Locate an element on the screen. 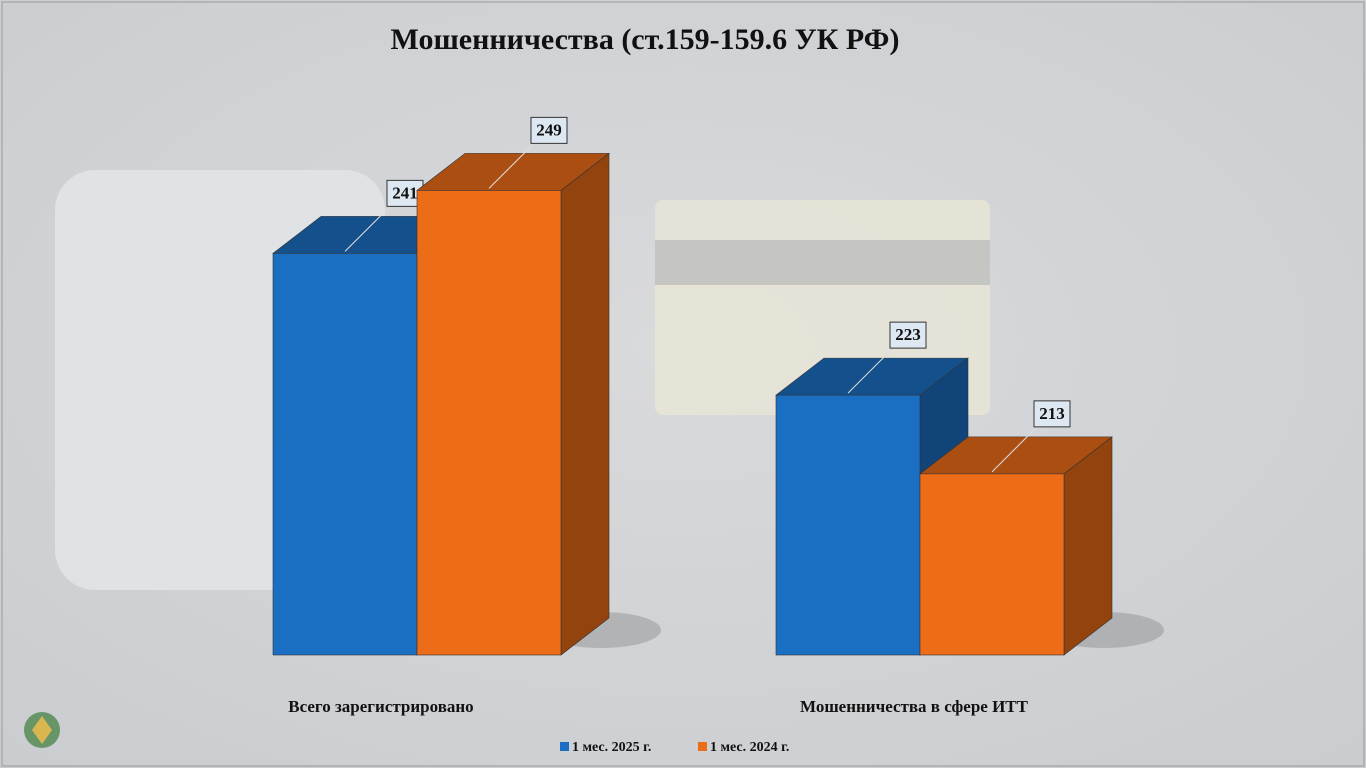  value-label: 223 is located at coordinates (908, 334).